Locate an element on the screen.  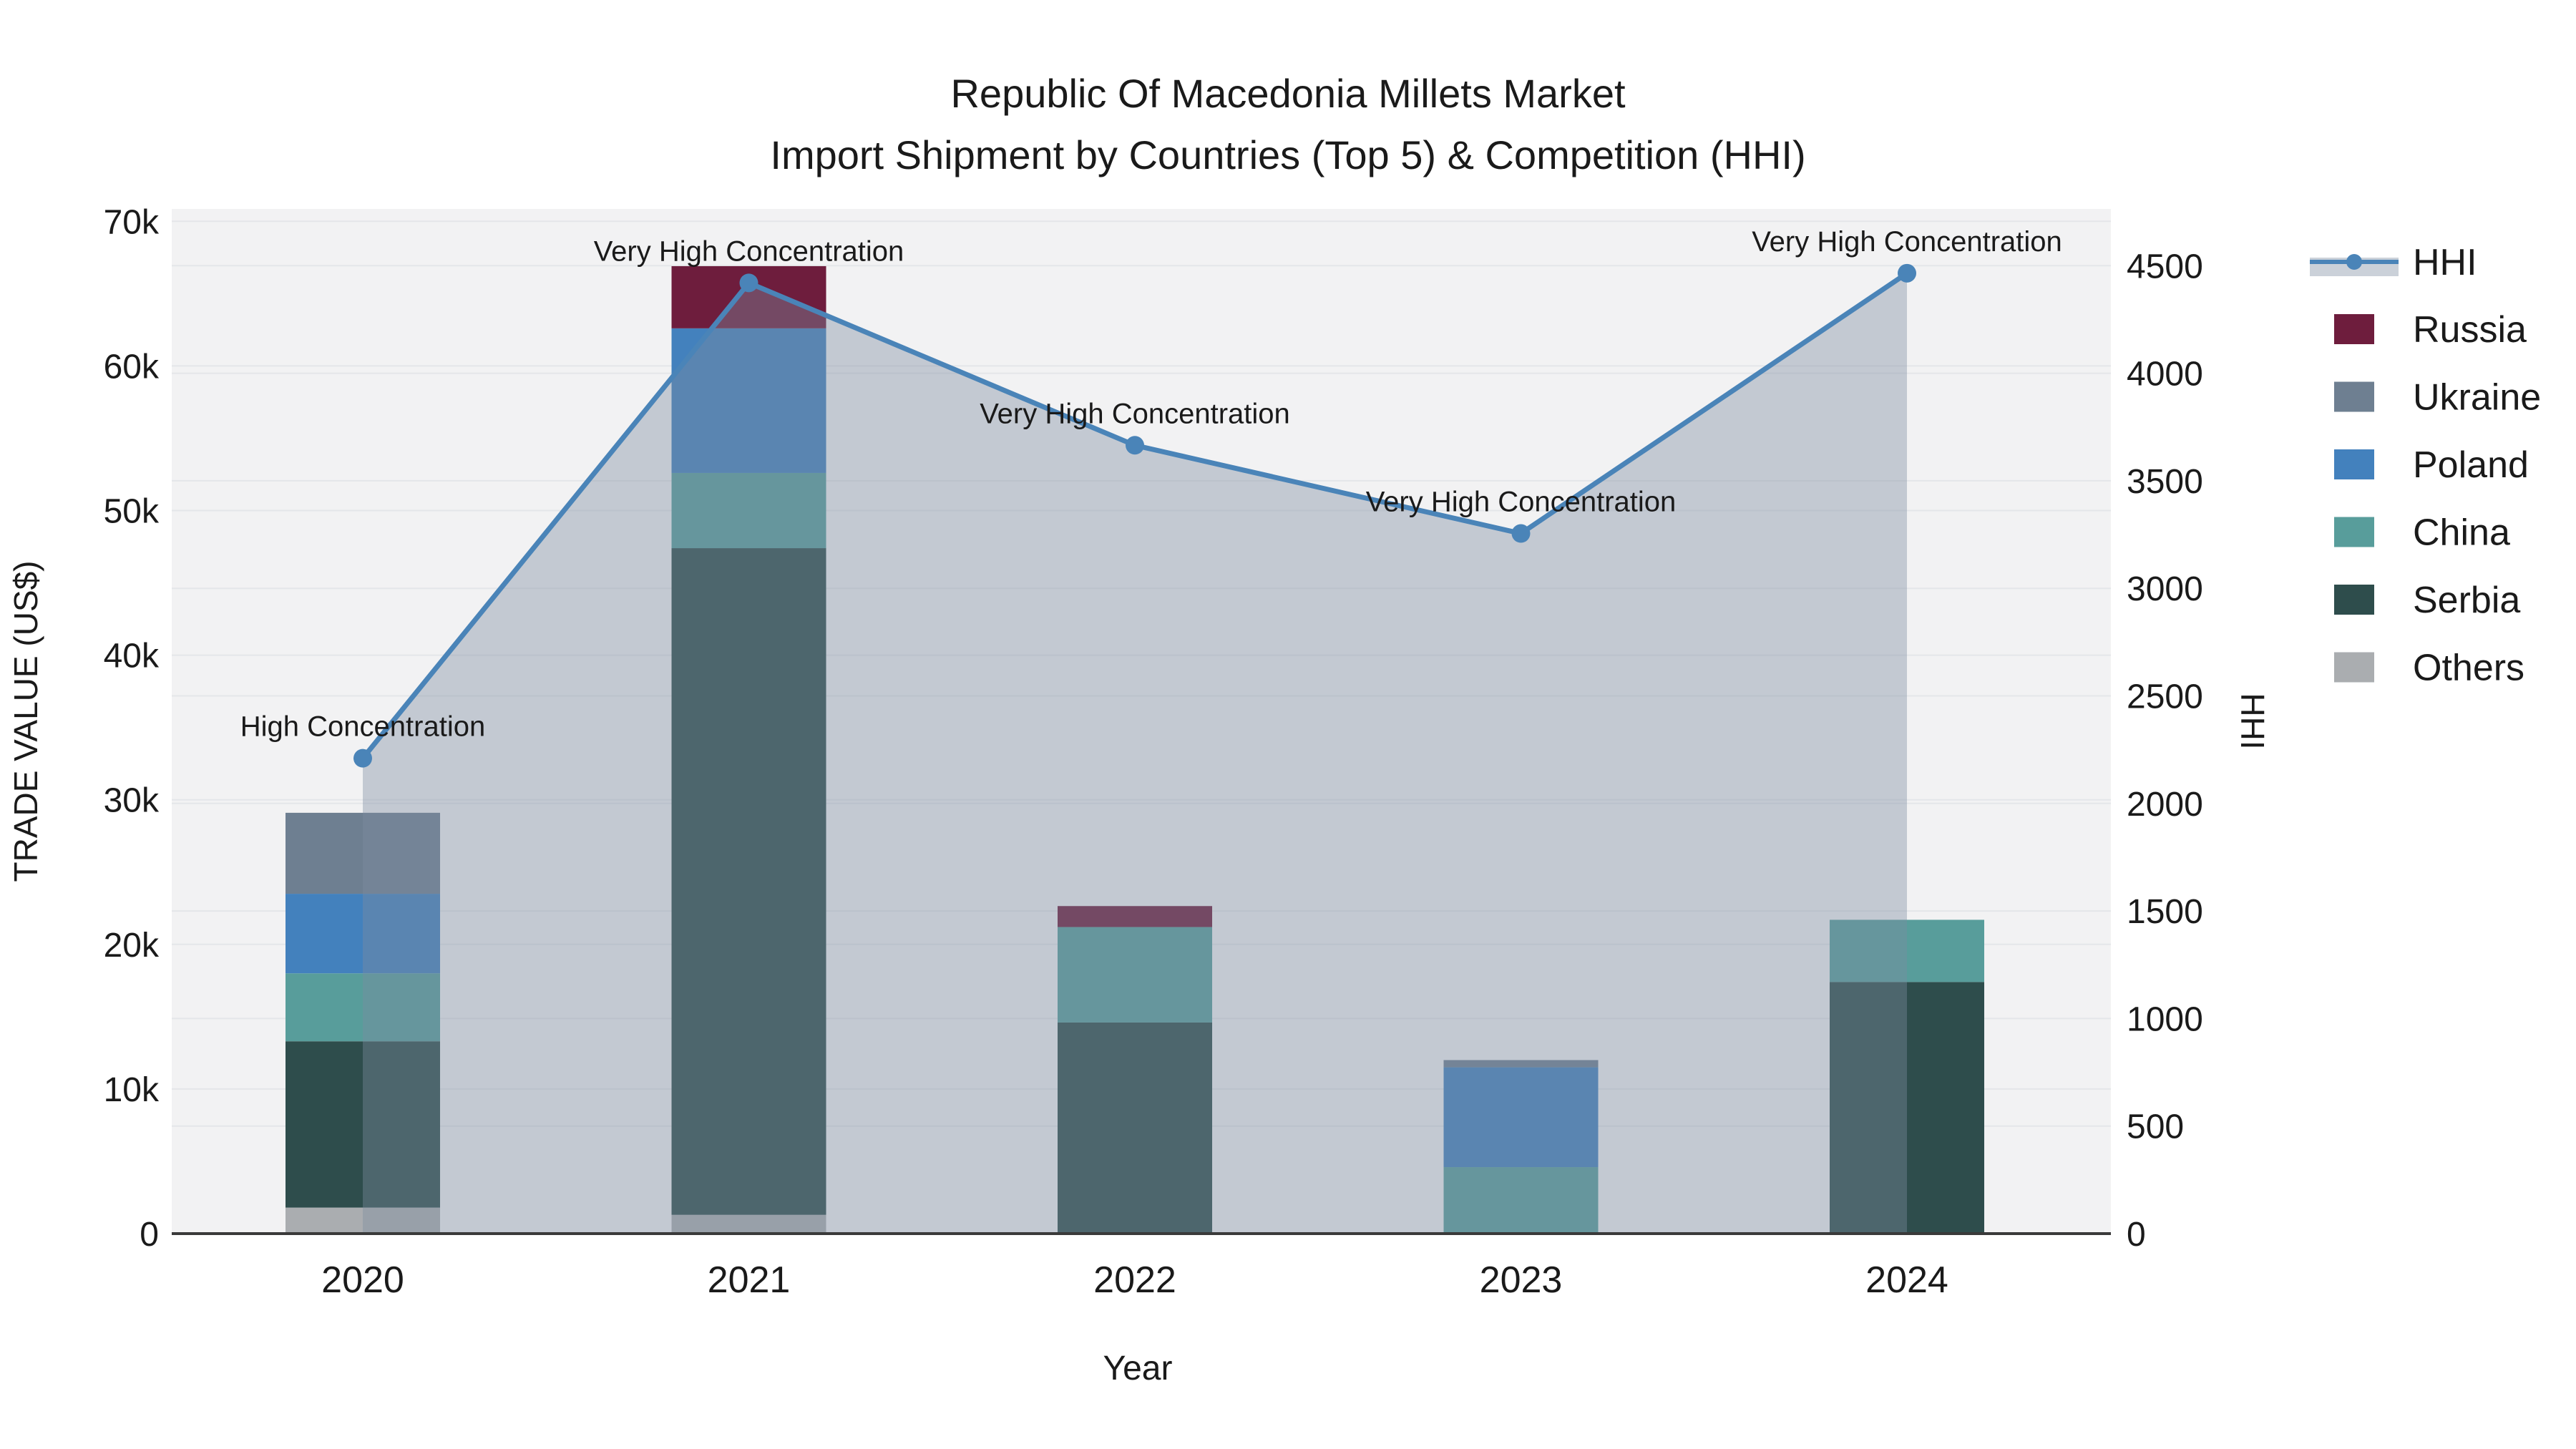
x-axis-title: Year is located at coordinates (1138, 1368).